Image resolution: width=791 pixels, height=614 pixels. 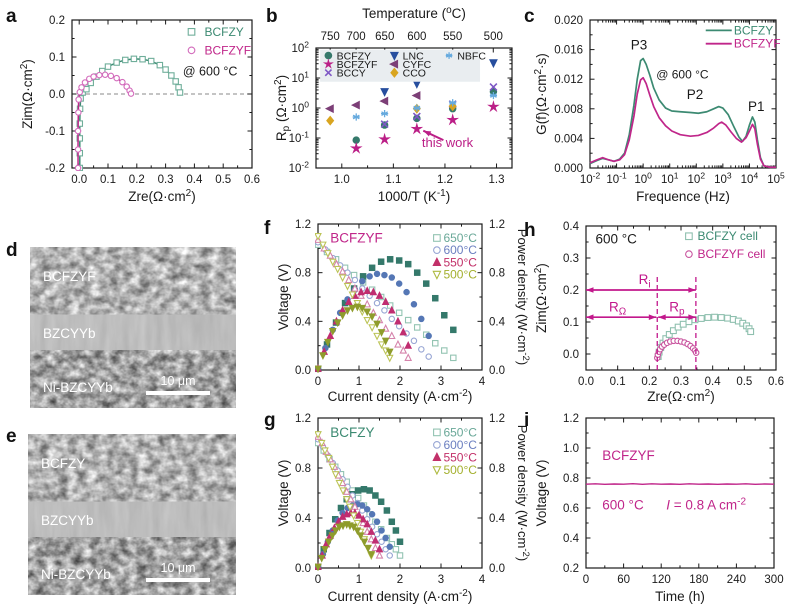 What do you see at coordinates (460, 457) in the screenshot?
I see `svg-text: 550°C` at bounding box center [460, 457].